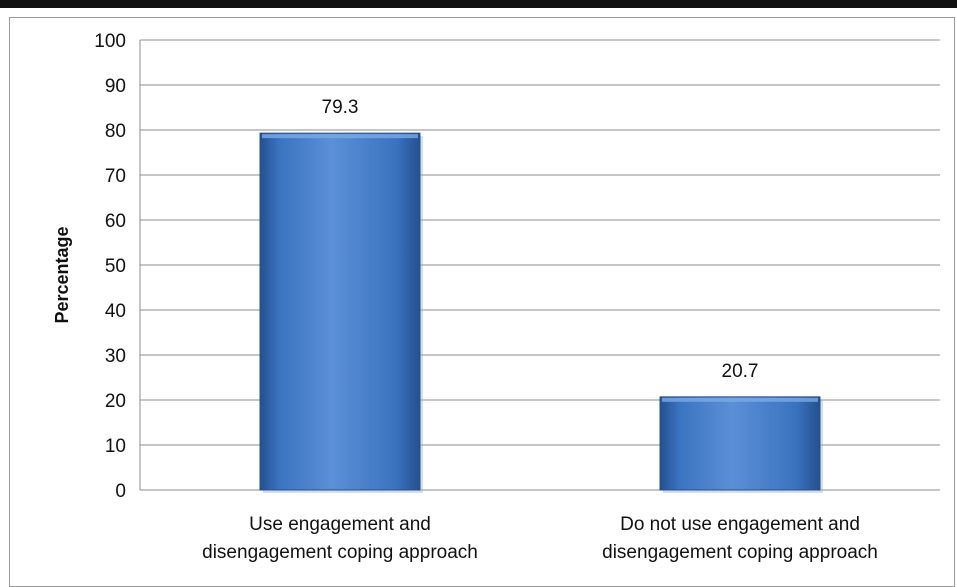  What do you see at coordinates (110, 41) in the screenshot?
I see `y-tick-label: 100` at bounding box center [110, 41].